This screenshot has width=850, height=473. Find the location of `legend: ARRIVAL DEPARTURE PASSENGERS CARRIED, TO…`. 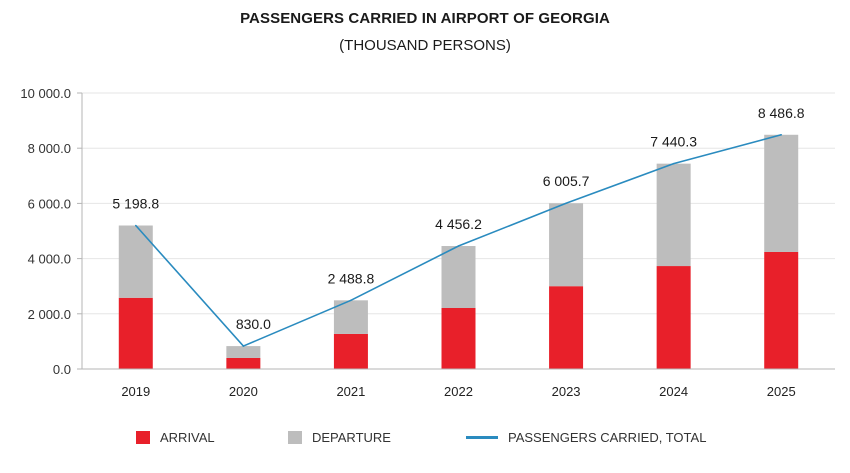

legend: ARRIVAL DEPARTURE PASSENGERS CARRIED, TO… is located at coordinates (425, 440).